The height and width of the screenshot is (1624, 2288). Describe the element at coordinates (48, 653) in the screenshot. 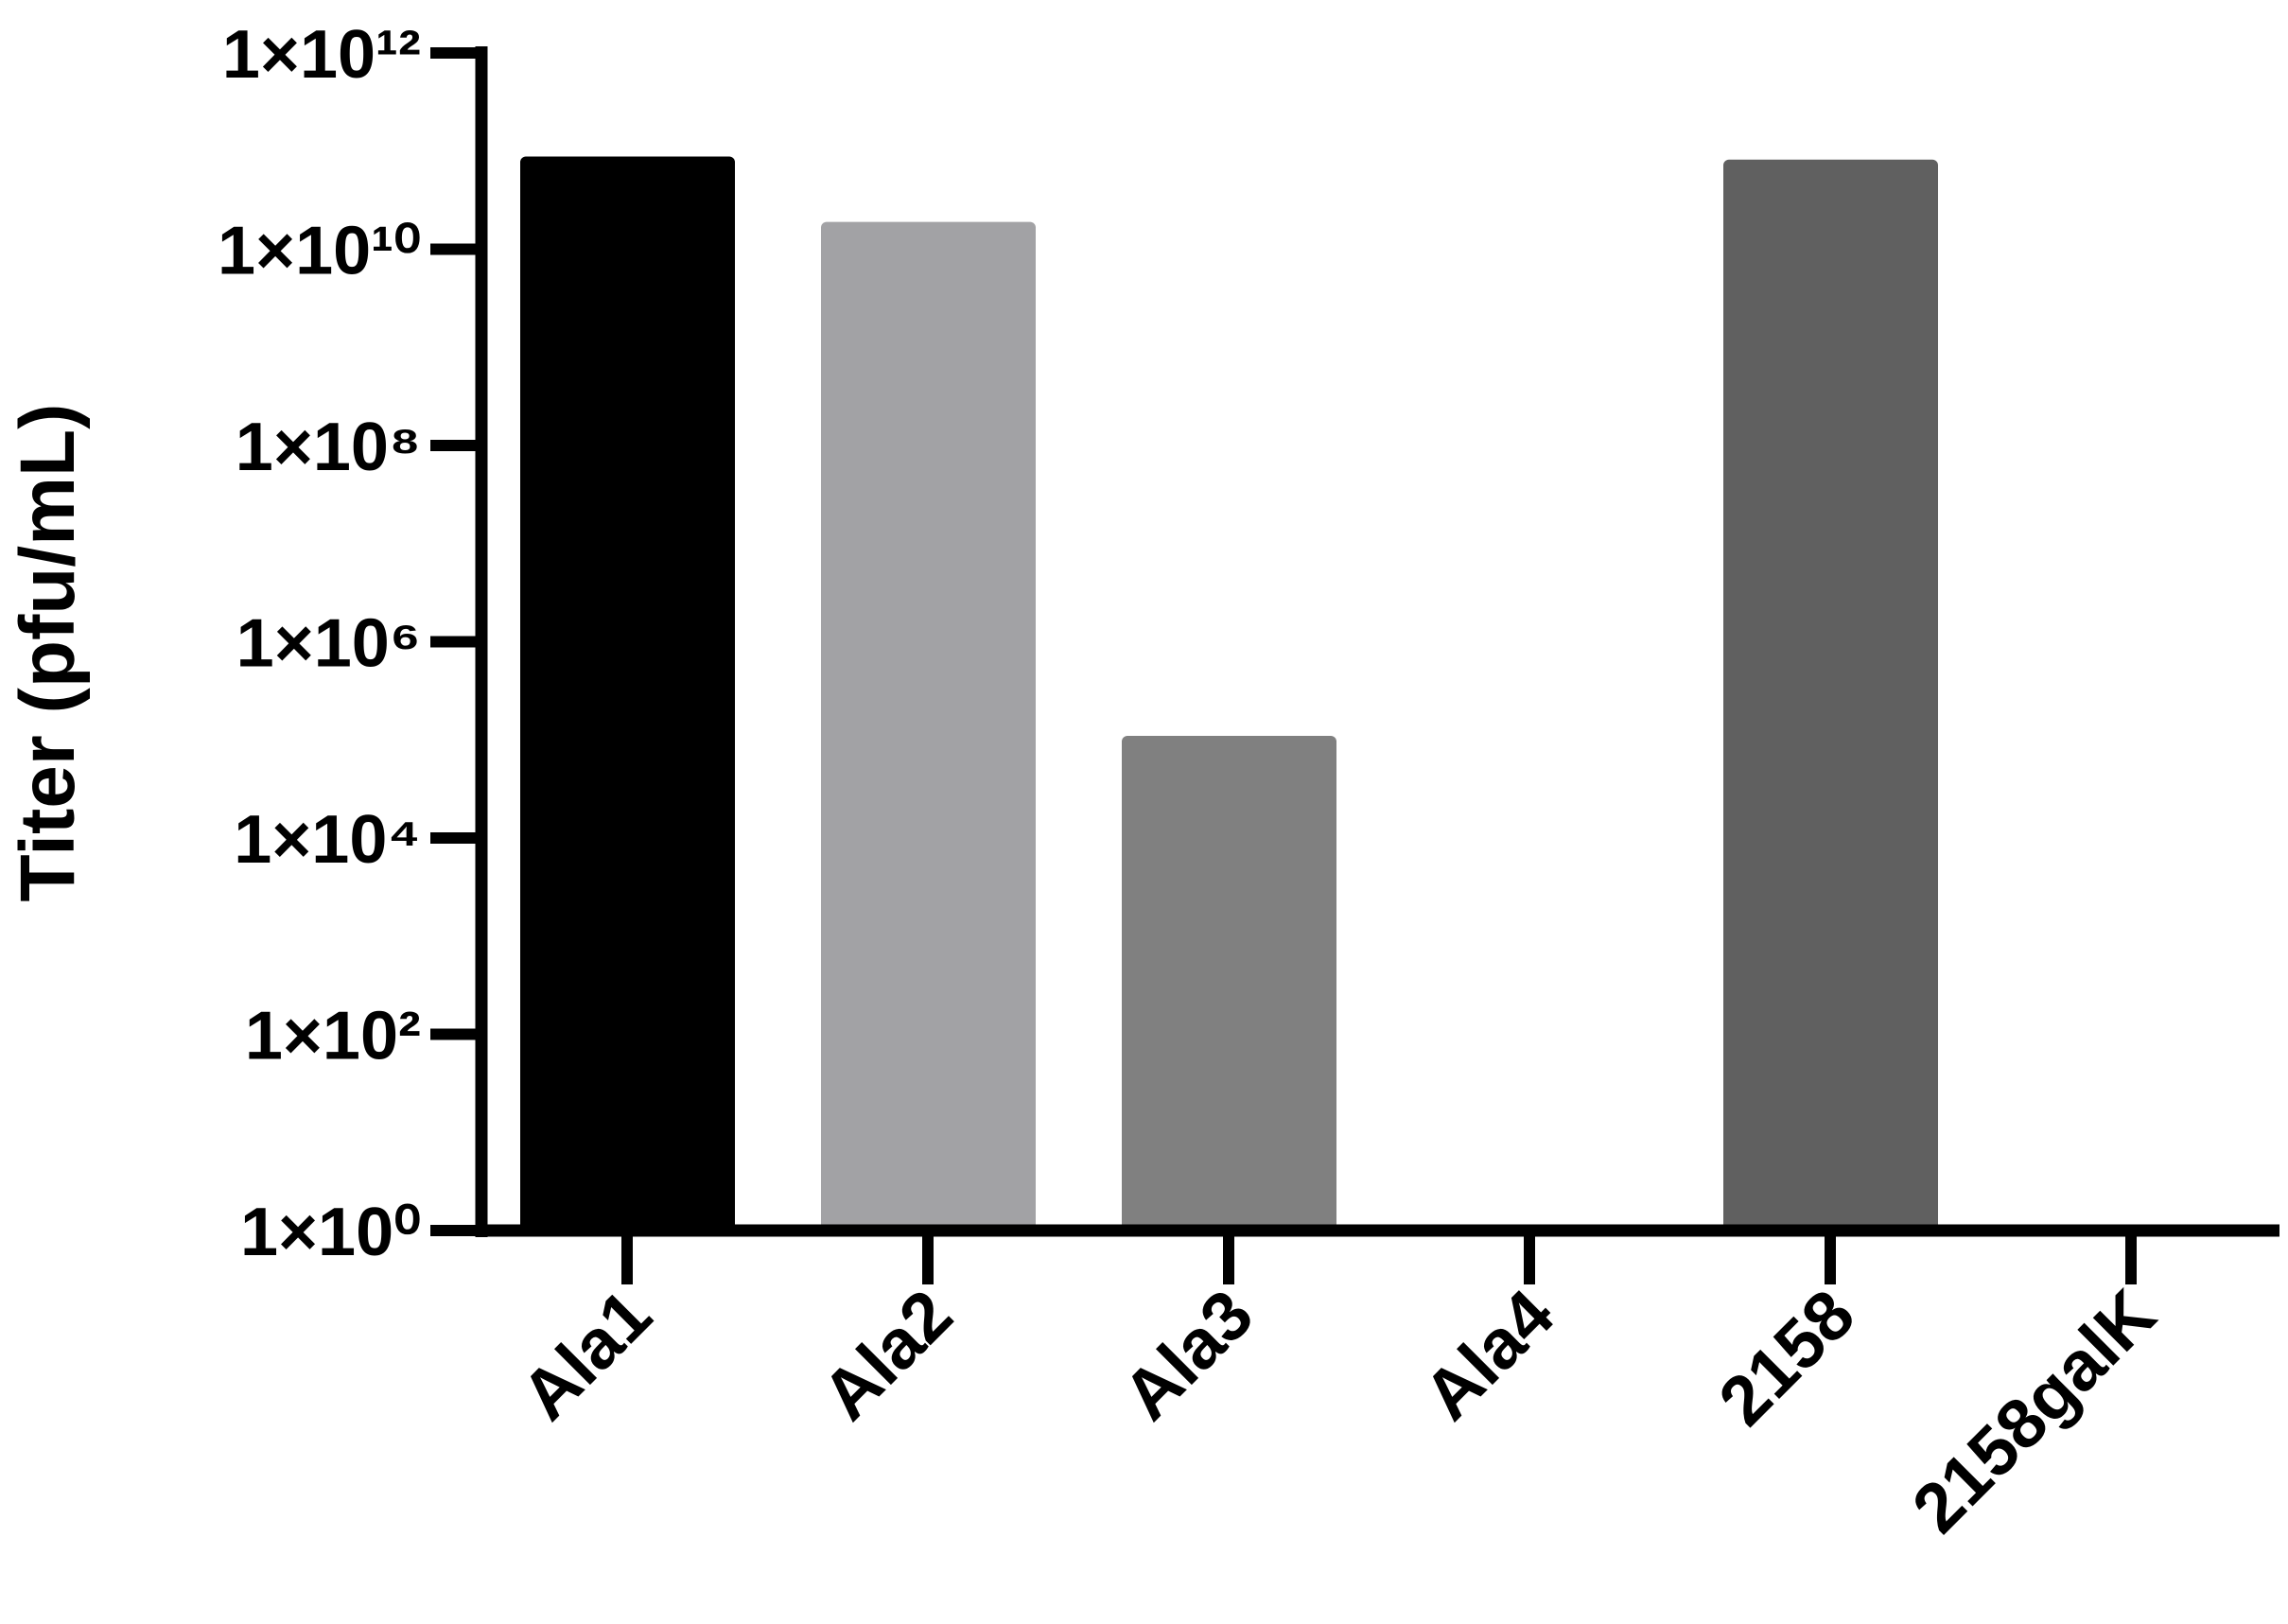

I see `y-axis-title: Titer (pfu/mL)` at that location.